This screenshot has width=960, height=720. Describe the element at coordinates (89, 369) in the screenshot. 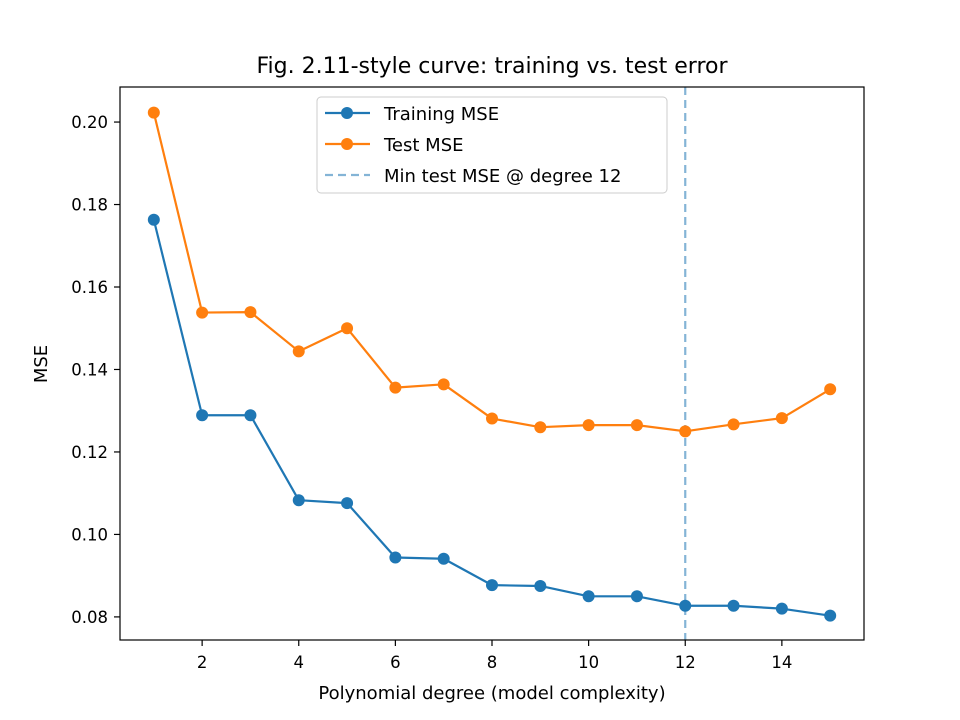

I see `y-tick-label: 0.14` at that location.